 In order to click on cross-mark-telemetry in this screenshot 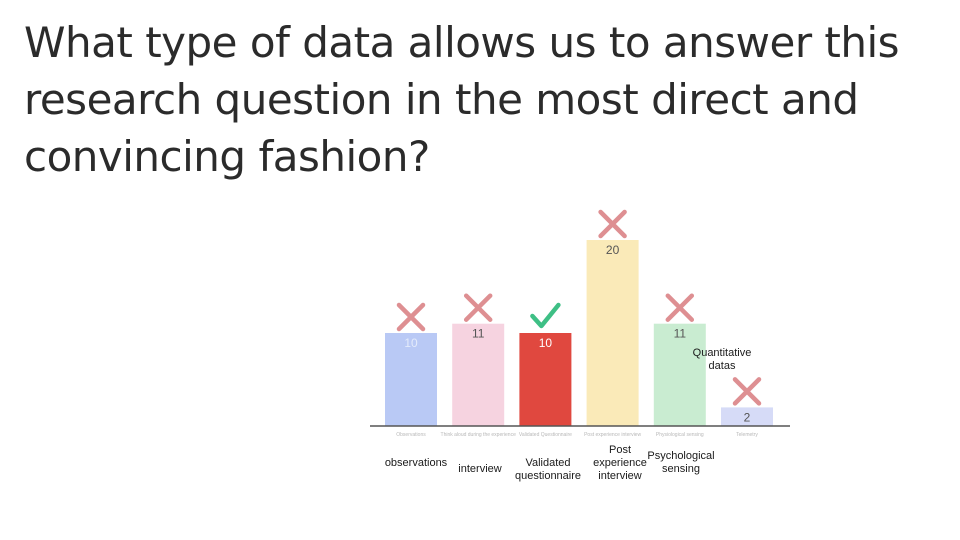, I will do `click(747, 391)`.